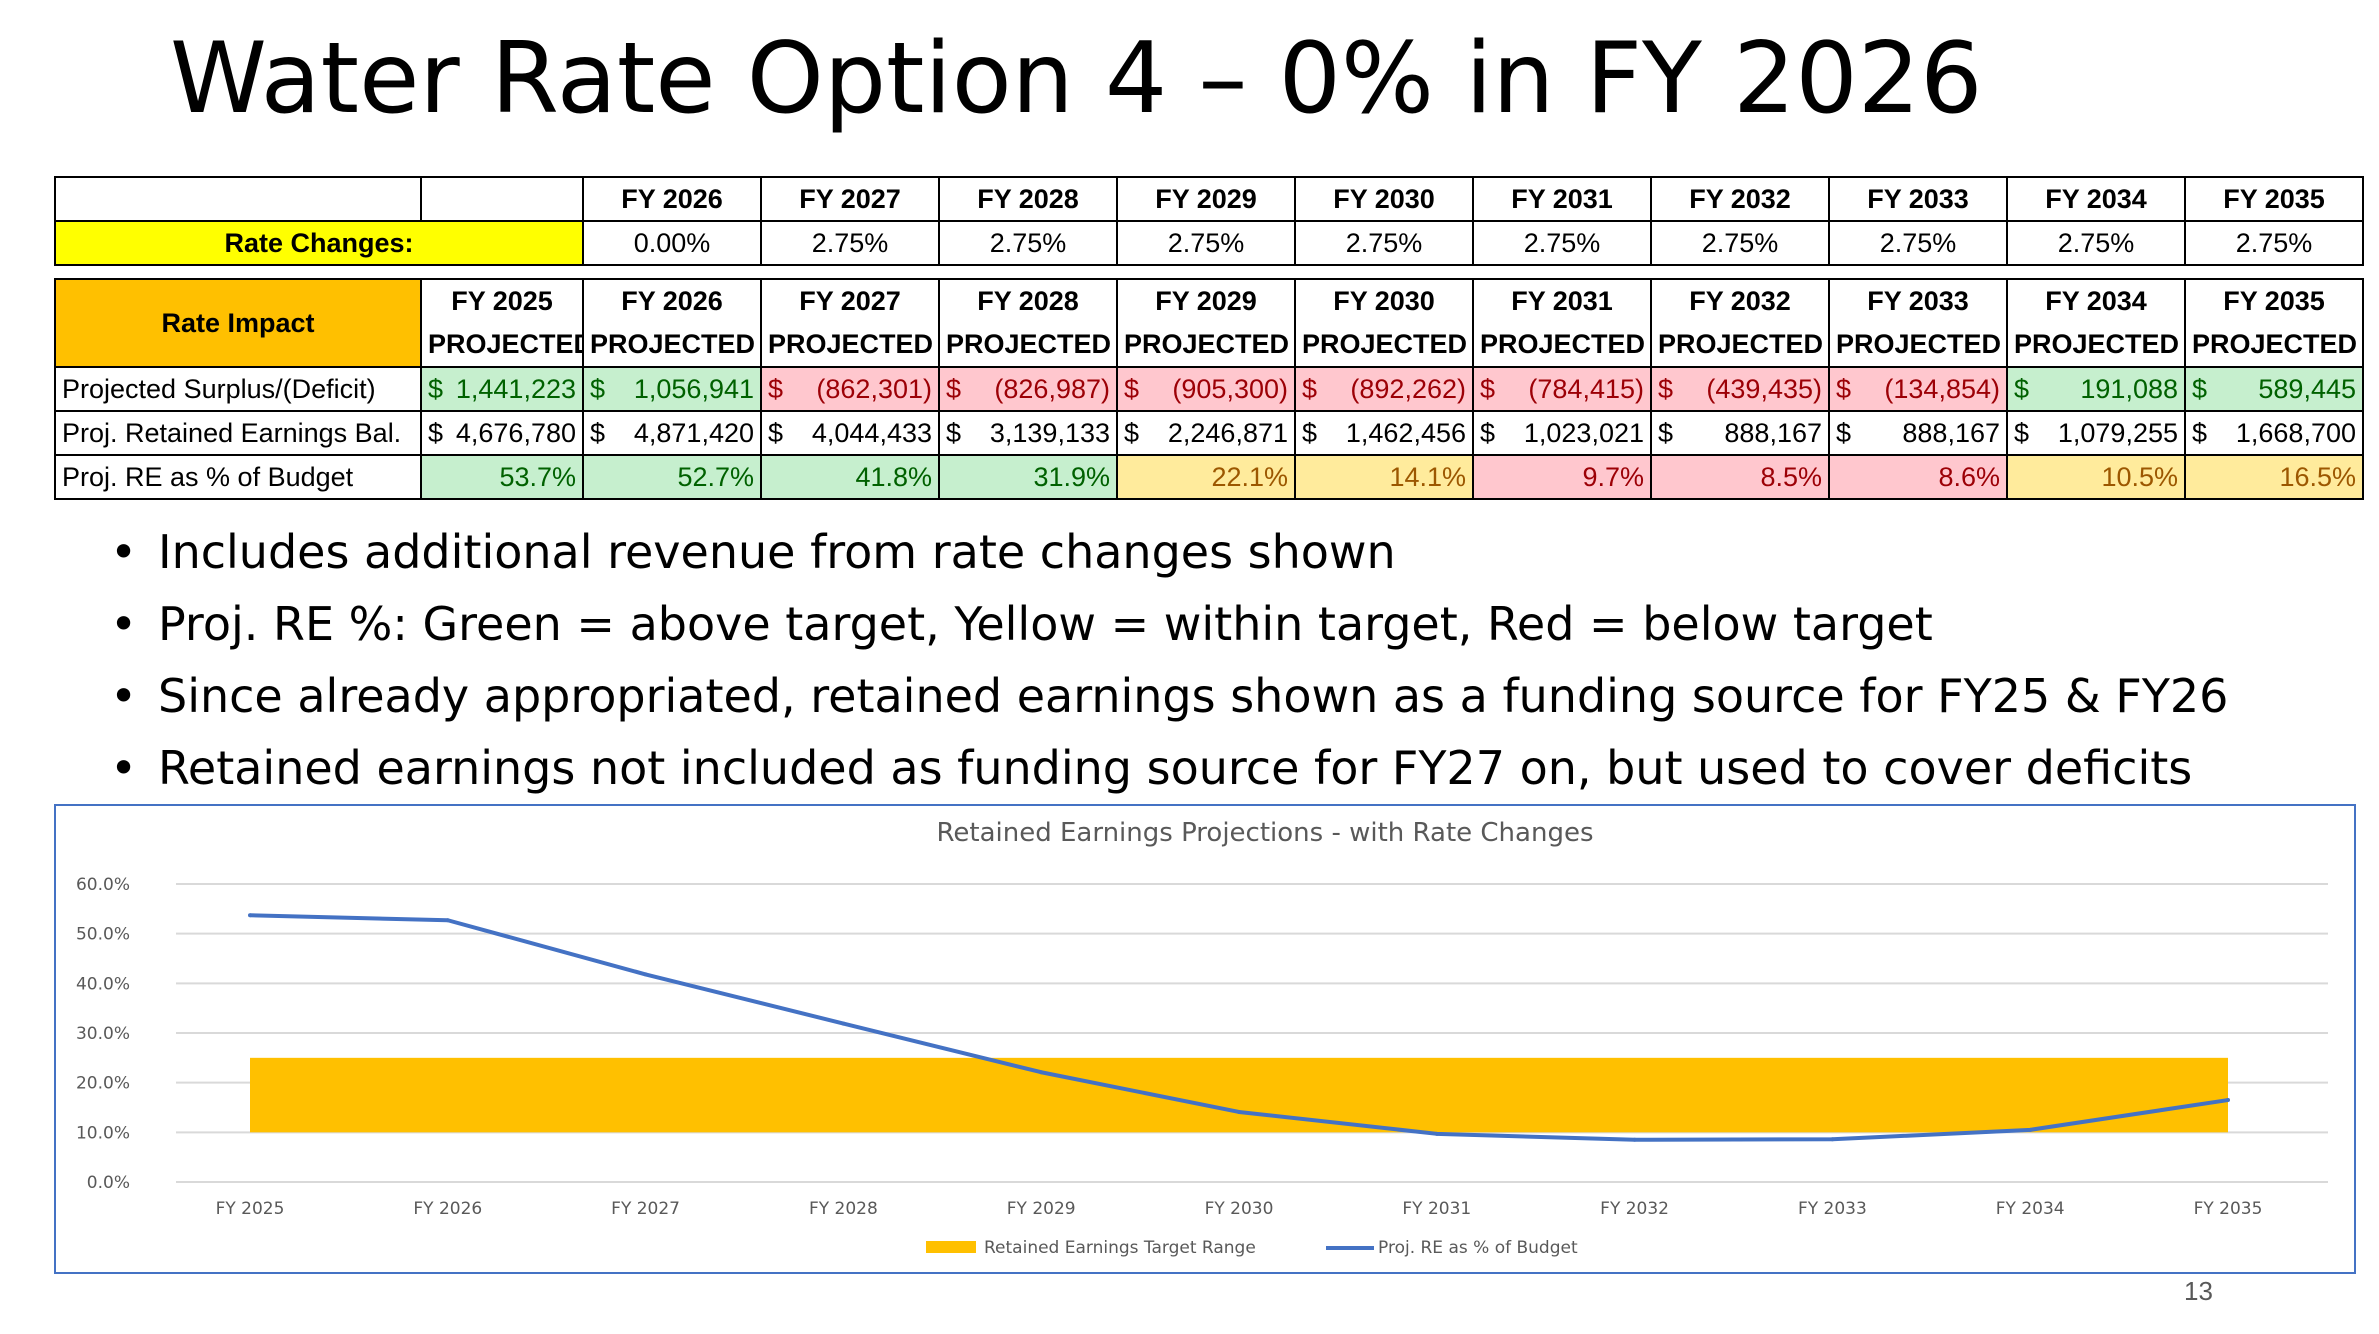 The image size is (2379, 1334). I want to click on amount-value: 1,668,700, so click(2295, 432).